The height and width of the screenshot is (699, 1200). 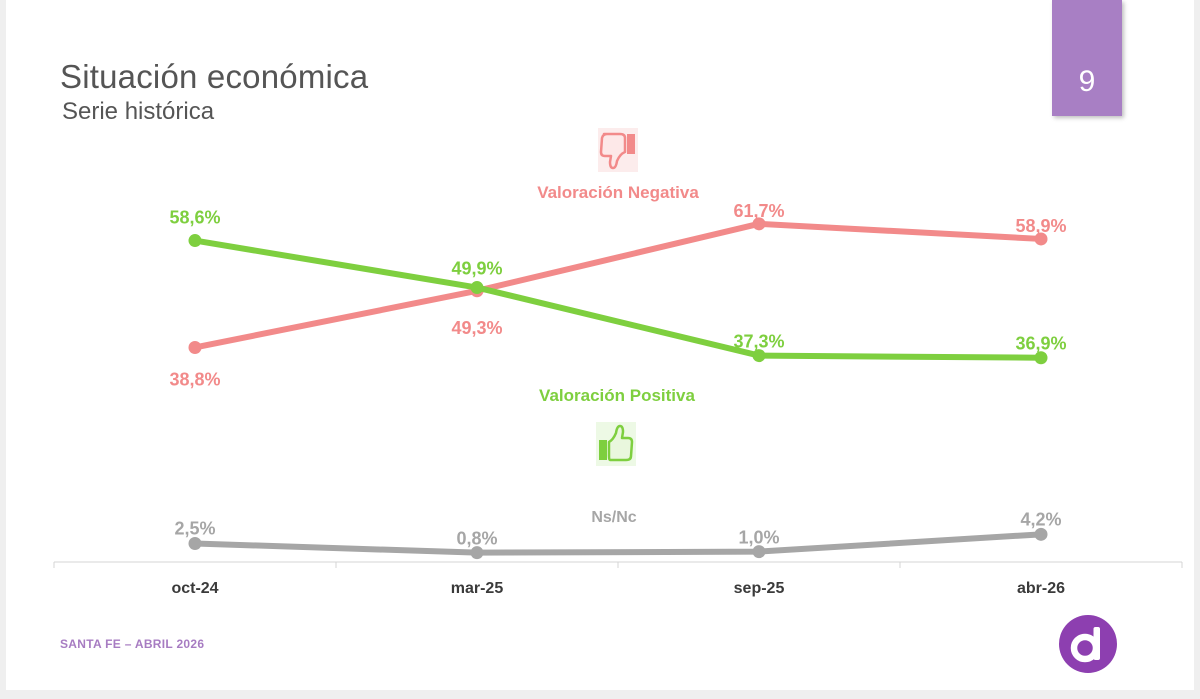 I want to click on series-name-negative: Valoración Negativa, so click(x=618, y=192).